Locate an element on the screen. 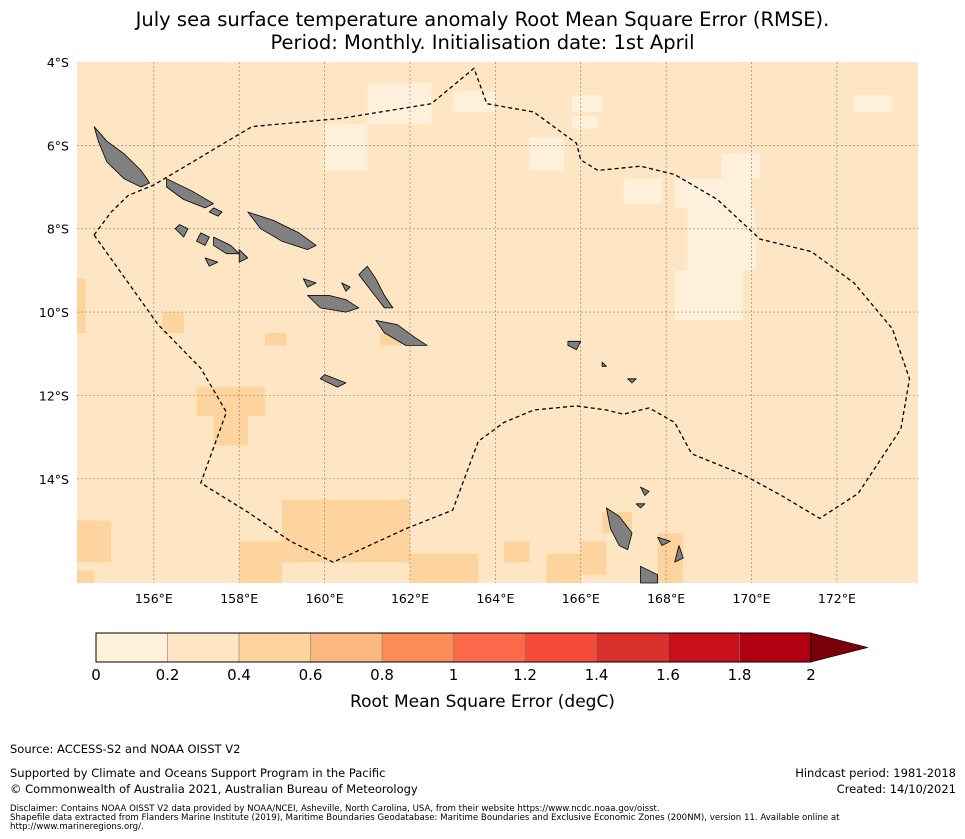 This screenshot has height=839, width=965. colorbar-extend-arrow is located at coordinates (839, 647).